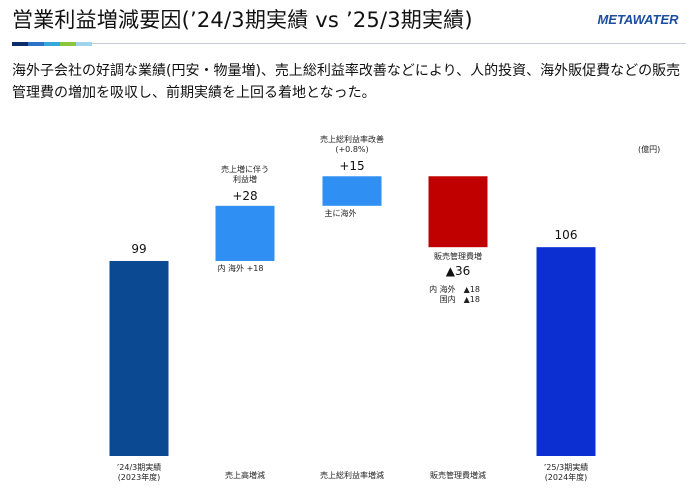 Image resolution: width=696 pixels, height=491 pixels. What do you see at coordinates (139, 248) in the screenshot?
I see `value-label: 99` at bounding box center [139, 248].